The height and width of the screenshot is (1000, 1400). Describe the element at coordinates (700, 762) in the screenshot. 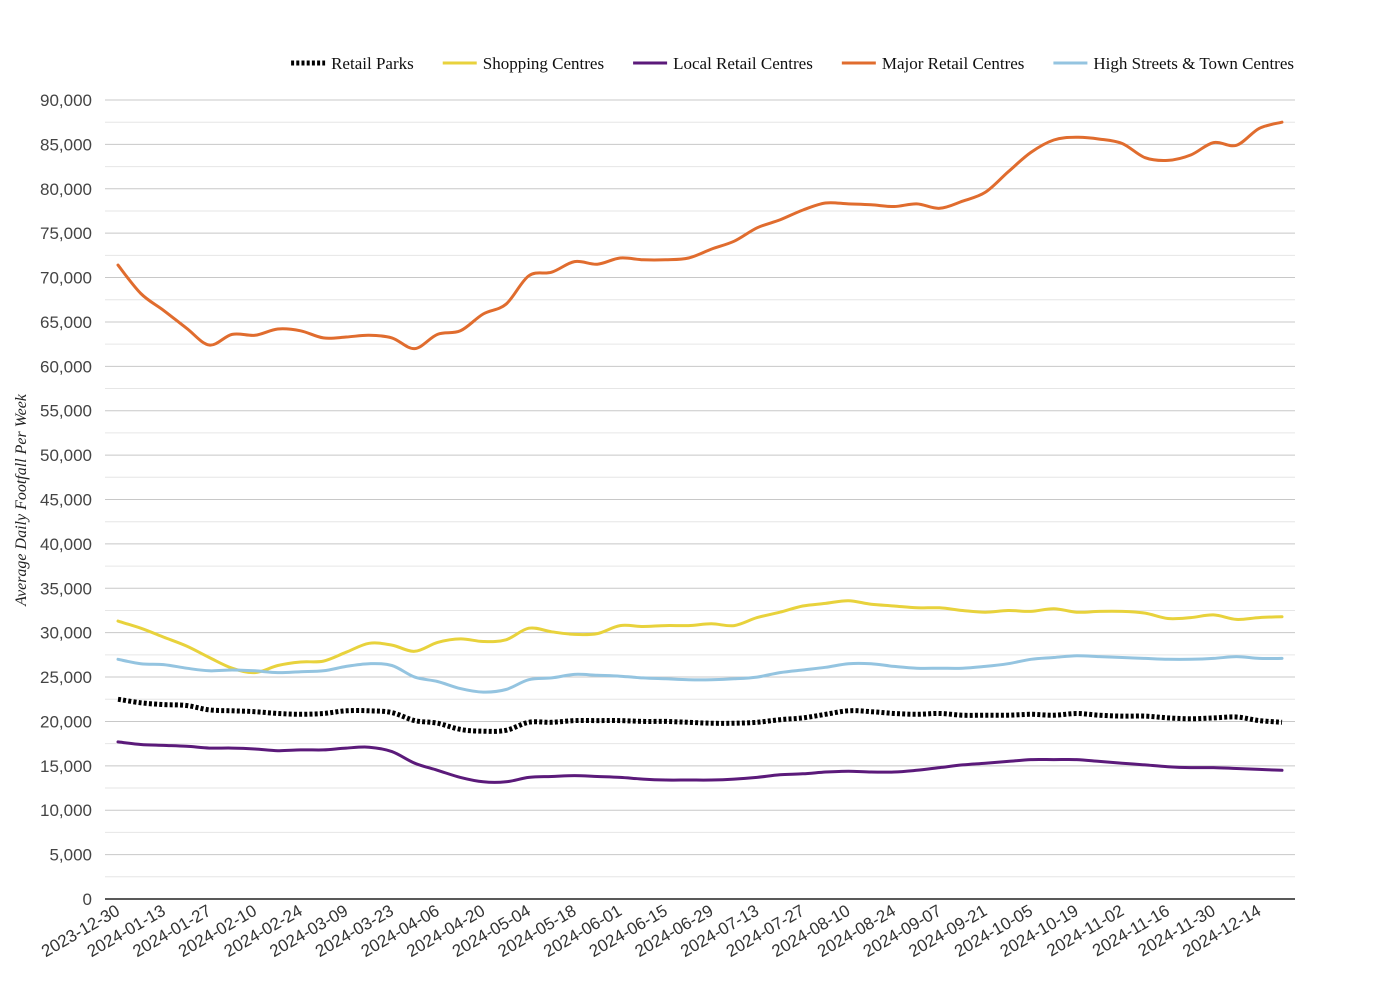

I see `series-line-local-retail-centres` at that location.